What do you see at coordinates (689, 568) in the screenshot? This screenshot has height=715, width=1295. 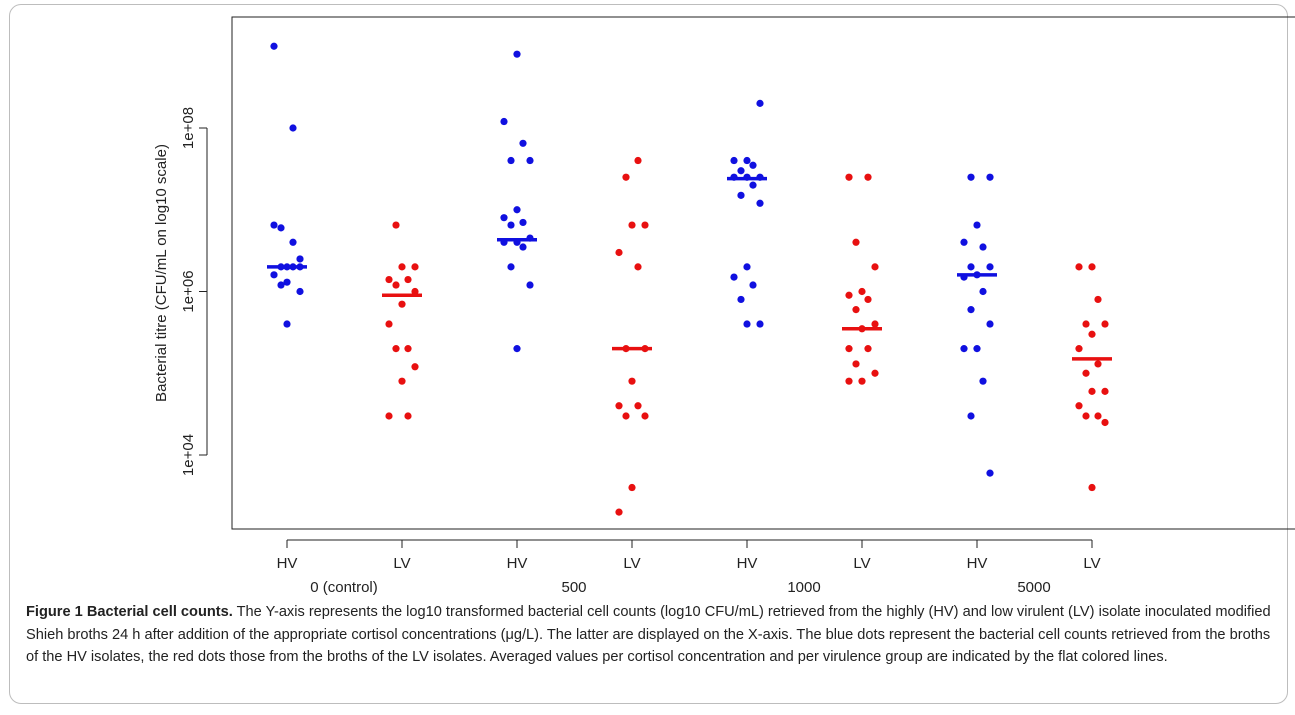 I see `x-axis: HV LV HV LV HV LV HV LV 0 (control) 500 1000 5000` at bounding box center [689, 568].